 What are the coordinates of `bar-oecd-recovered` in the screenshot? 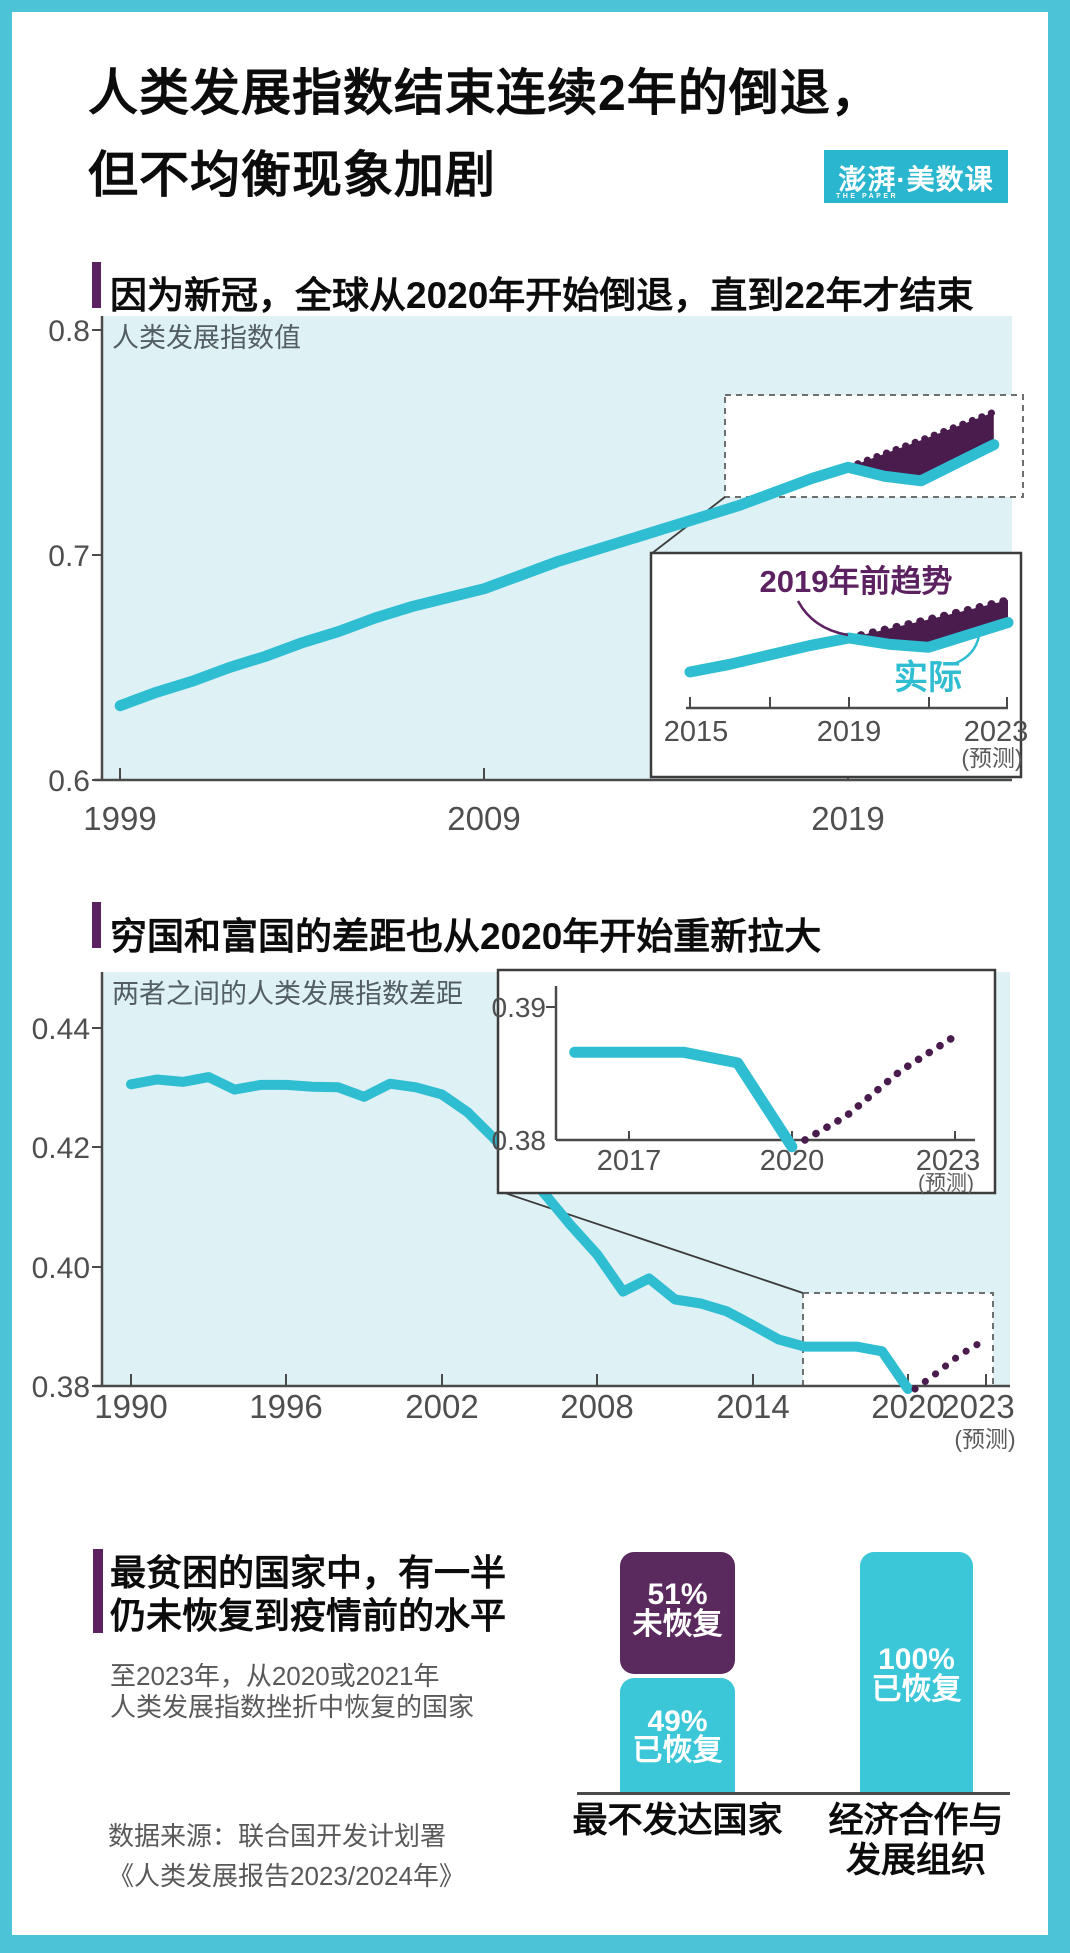 It's located at (916, 1672).